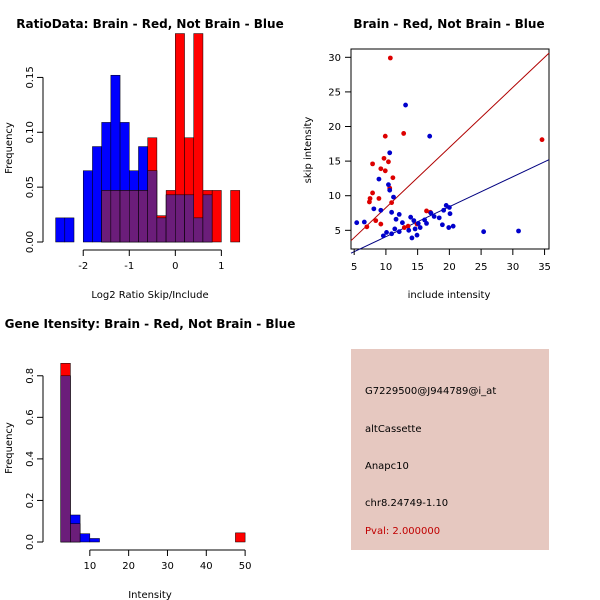  Describe the element at coordinates (206, 566) in the screenshot. I see `p3-x-tick-label: 40` at that location.